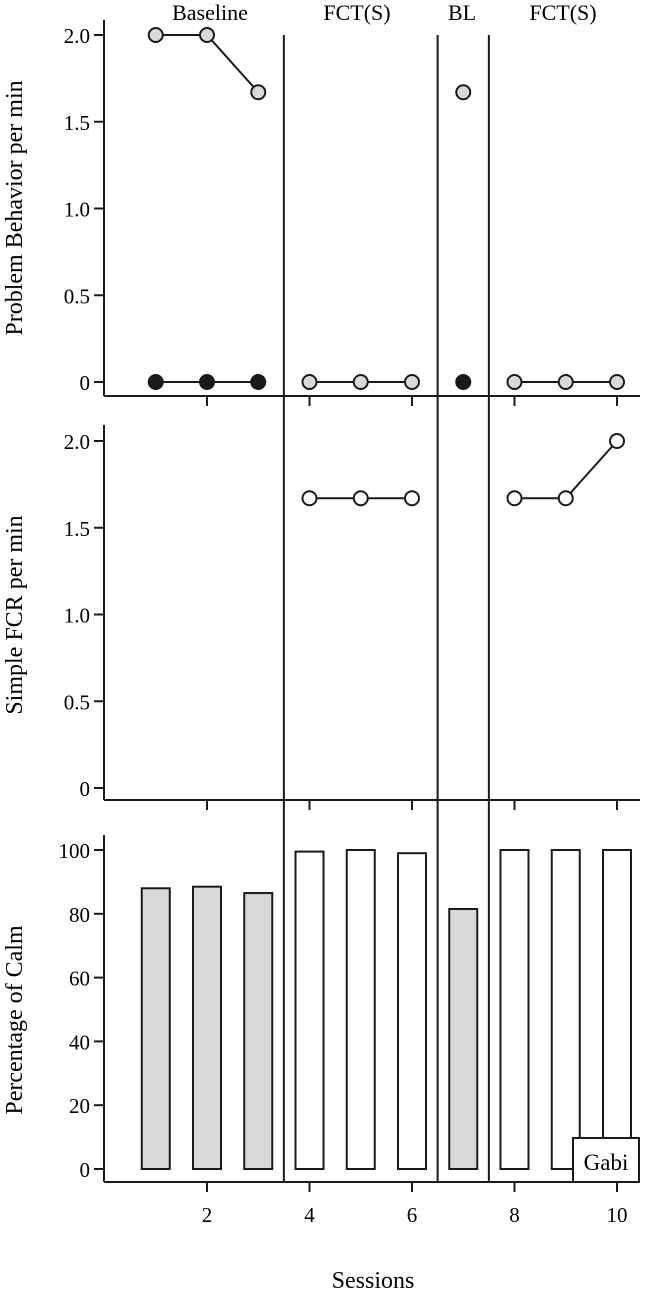  What do you see at coordinates (15, 207) in the screenshot?
I see `panel1-ylabel: Problem Behavior per min` at bounding box center [15, 207].